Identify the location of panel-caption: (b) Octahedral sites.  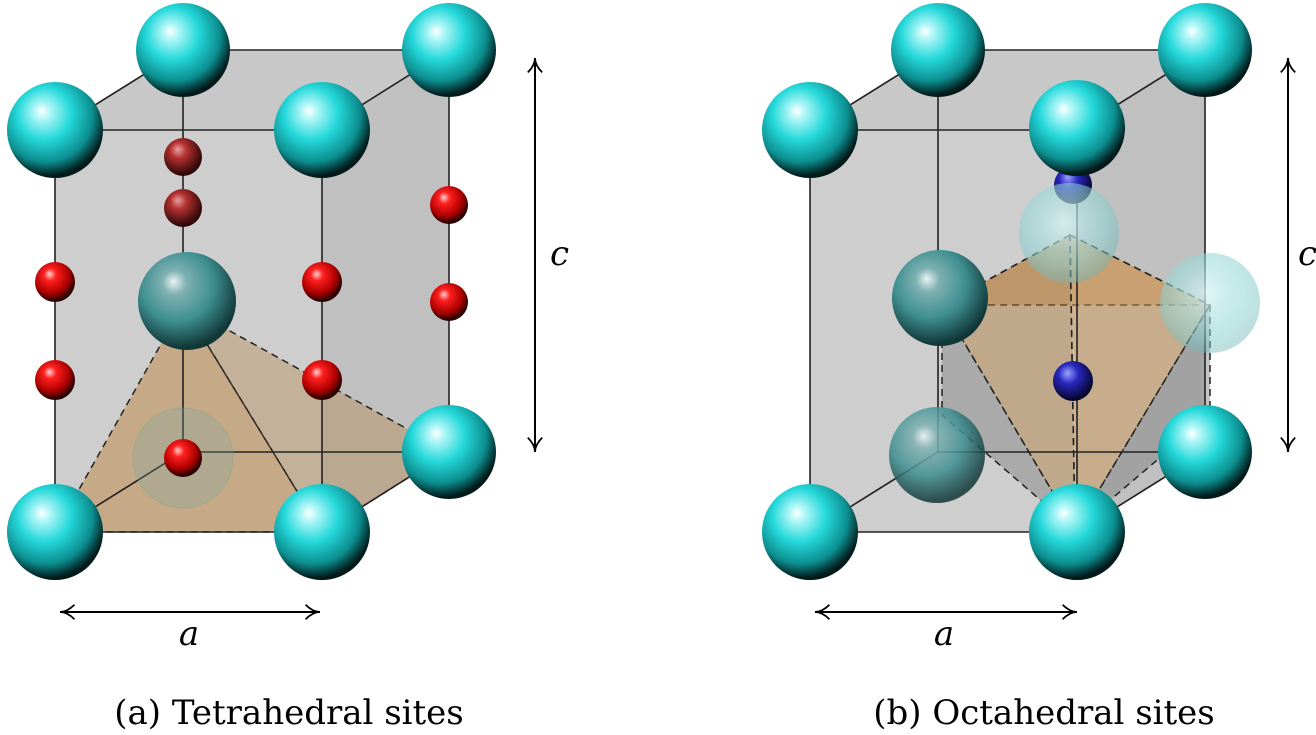
(1044, 713).